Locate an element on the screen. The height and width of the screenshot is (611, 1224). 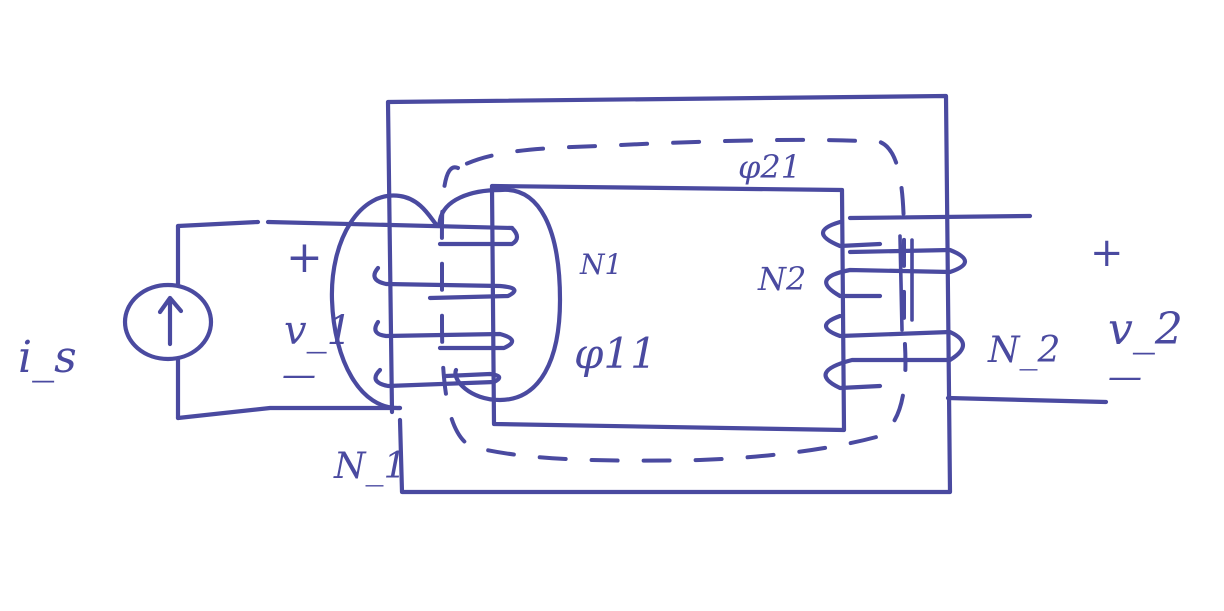
flux-21-label: φ21 is located at coordinates (769, 167).